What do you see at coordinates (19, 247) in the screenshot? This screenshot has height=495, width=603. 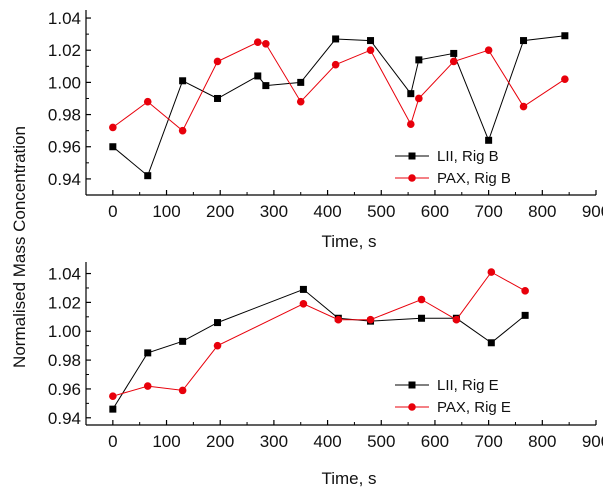 I see `y-axis-title: Normalised Mass Concentration` at bounding box center [19, 247].